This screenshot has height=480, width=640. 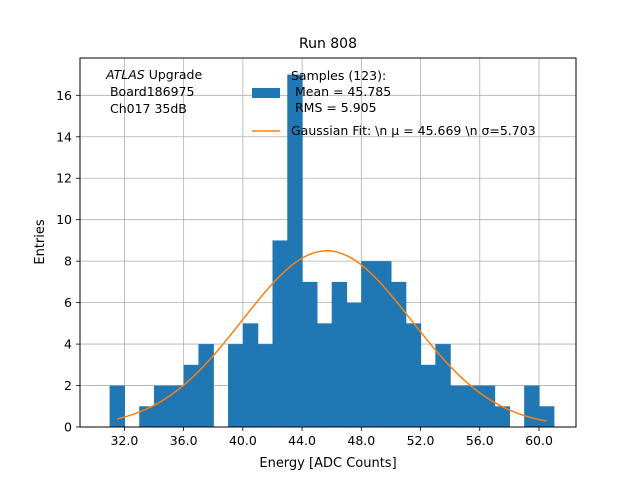 What do you see at coordinates (328, 44) in the screenshot?
I see `chart-title: Run 808` at bounding box center [328, 44].